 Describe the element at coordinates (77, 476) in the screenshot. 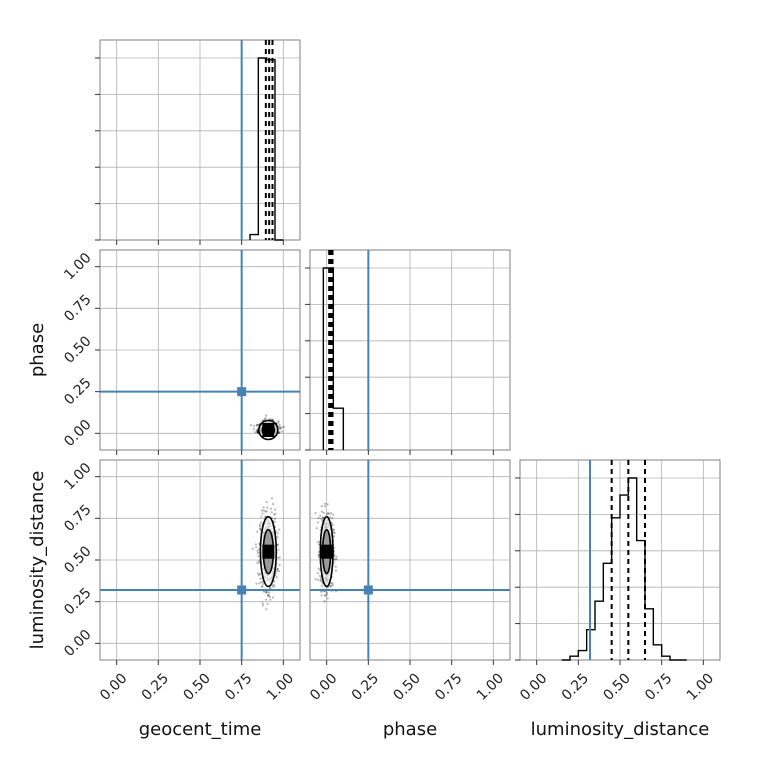

I see `y-tick-label: 1.00` at that location.